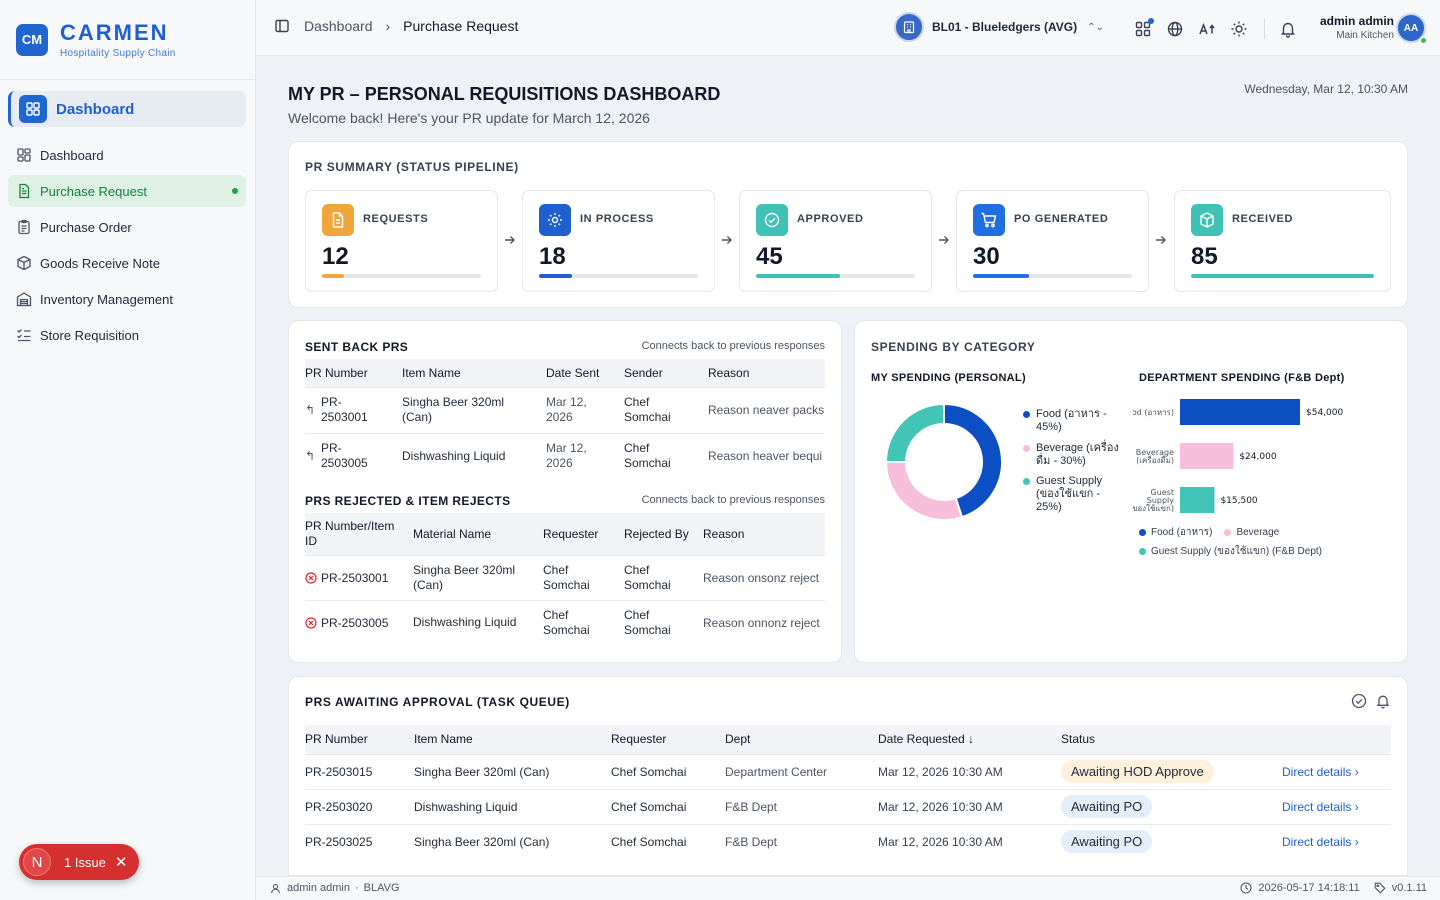  Describe the element at coordinates (79, 862) in the screenshot. I see `issue-badge: N 1 Issue ✕` at that location.